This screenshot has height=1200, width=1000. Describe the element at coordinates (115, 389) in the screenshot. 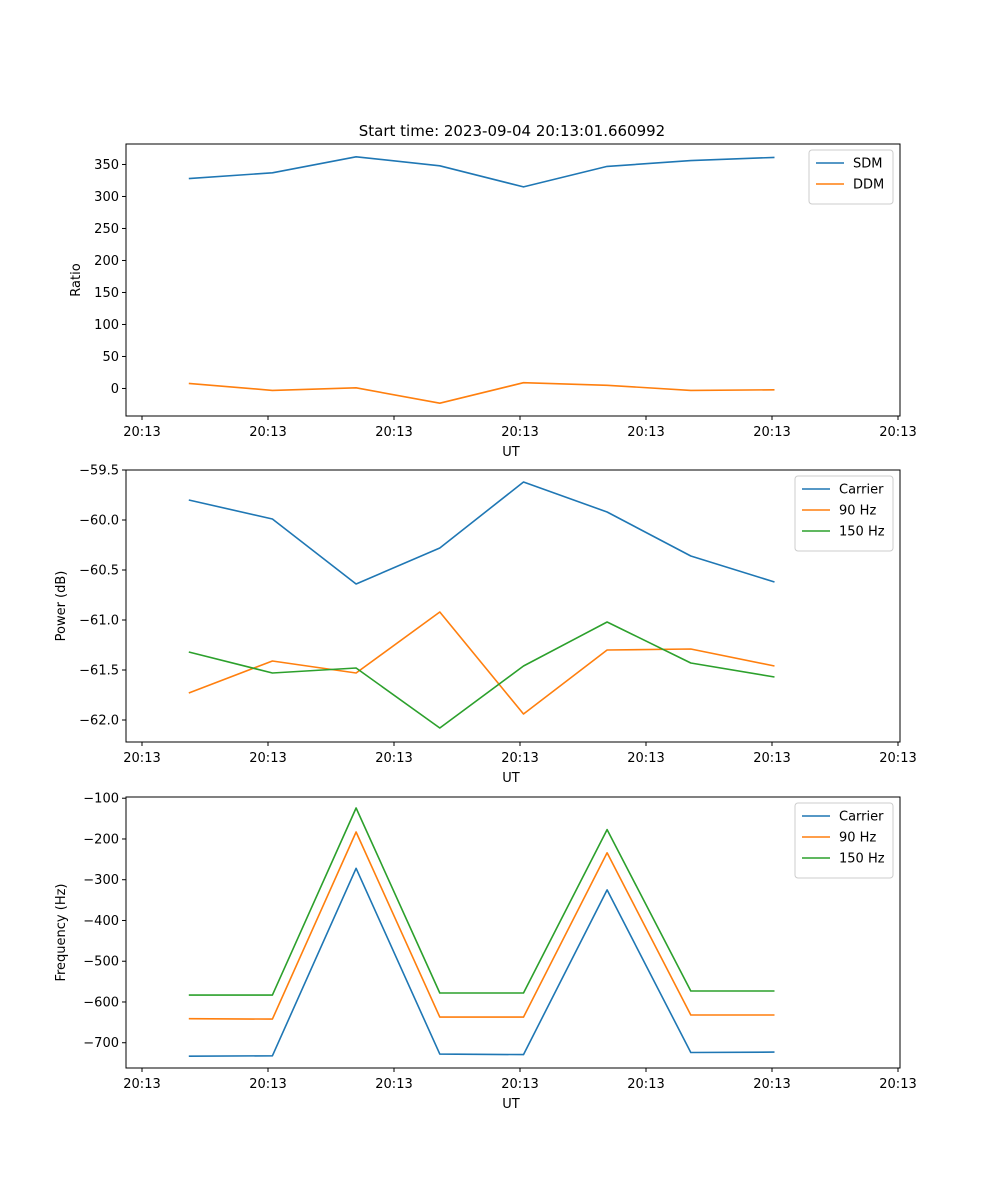

I see `y-tick-label: 0` at that location.